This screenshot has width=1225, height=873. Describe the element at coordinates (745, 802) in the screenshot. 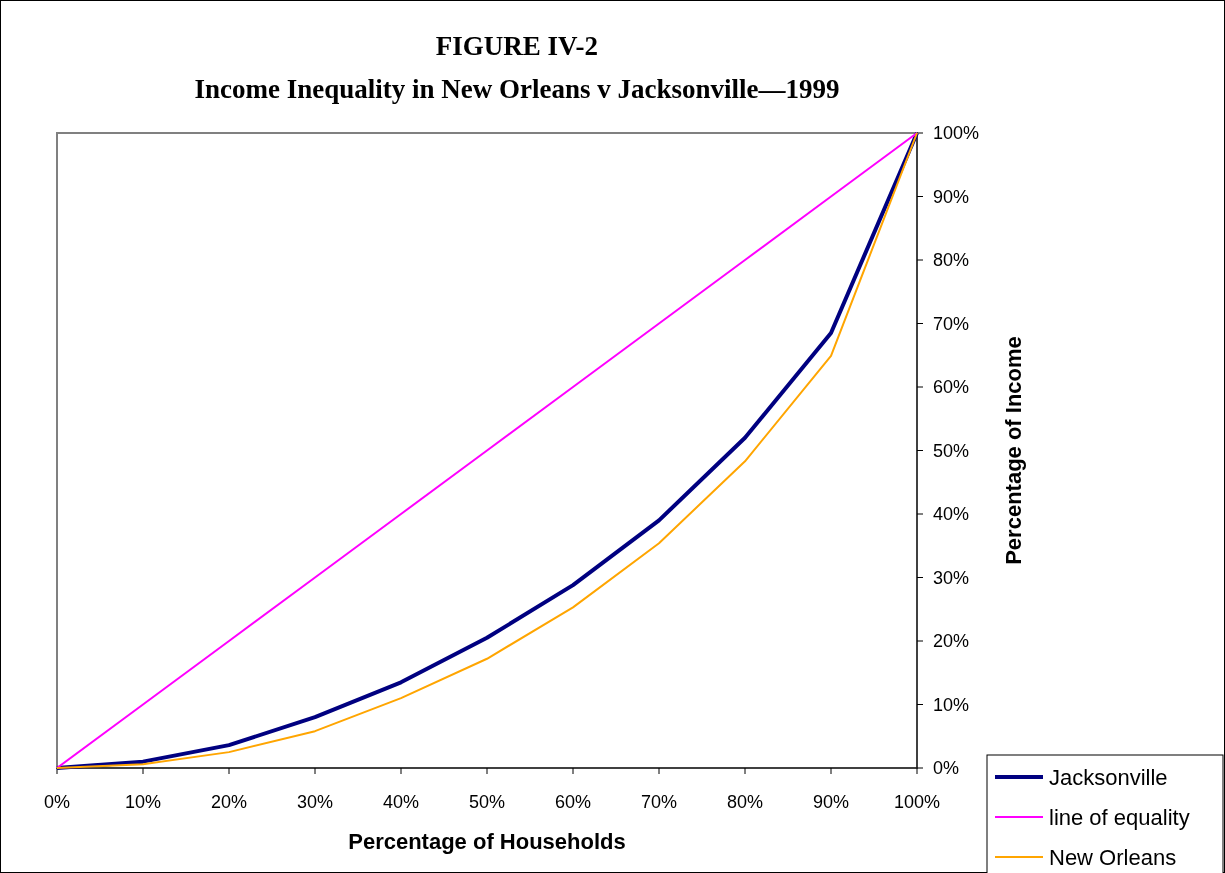

I see `x-tick-label: 80%` at that location.